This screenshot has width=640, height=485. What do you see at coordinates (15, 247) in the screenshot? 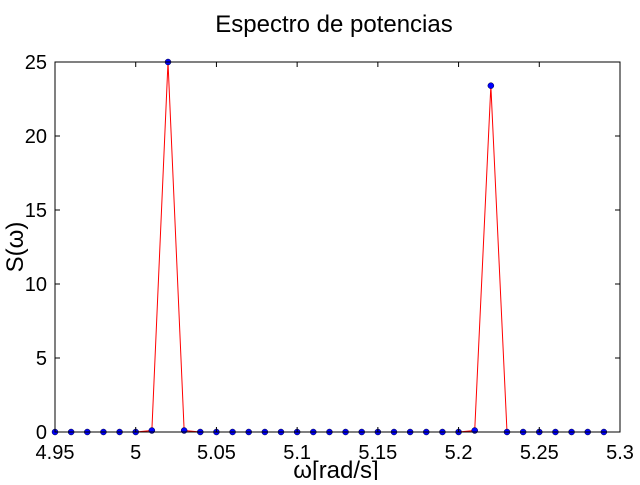
I see `y-axis-label: S(ω)` at bounding box center [15, 247].